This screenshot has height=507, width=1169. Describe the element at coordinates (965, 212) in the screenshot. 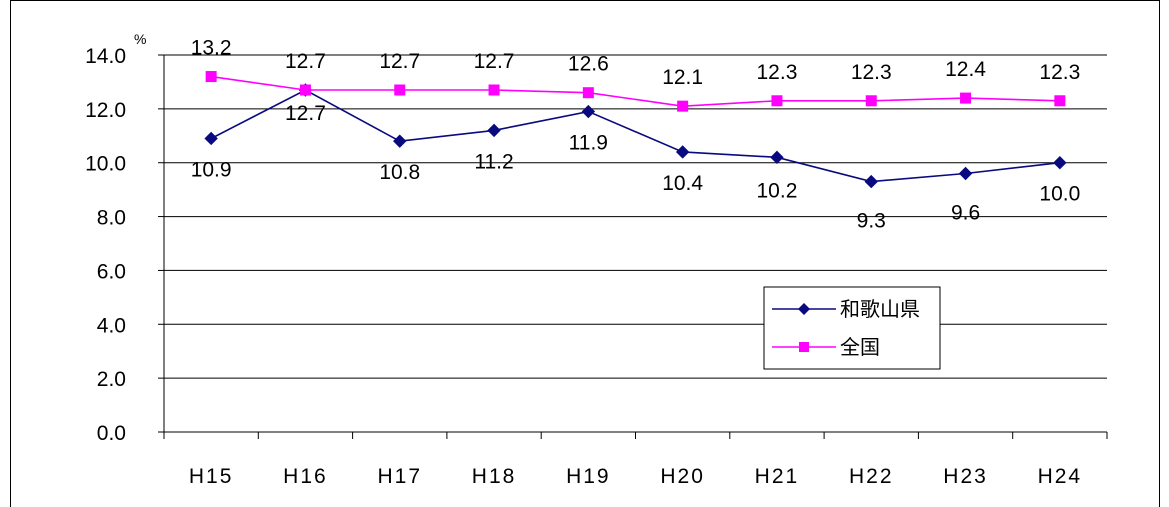

I see `data-label: 9.6` at that location.